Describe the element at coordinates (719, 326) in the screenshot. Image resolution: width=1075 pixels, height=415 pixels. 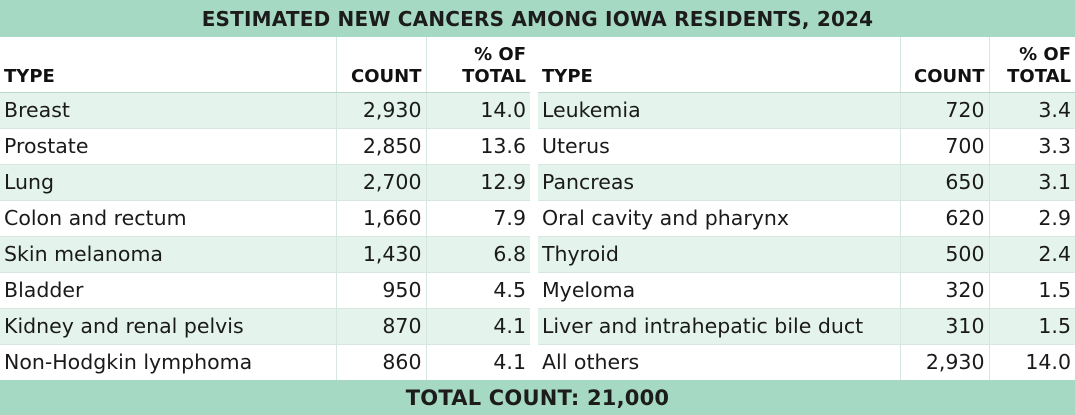
I see `cell-type: Liver and intrahepatic bile duct` at that location.